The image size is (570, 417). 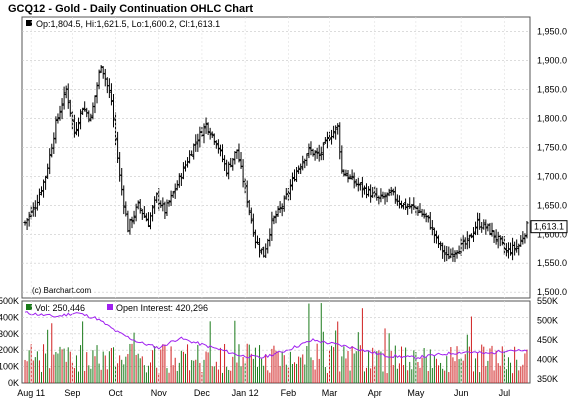 I want to click on volume-tick-label: 100K, so click(x=9, y=367).